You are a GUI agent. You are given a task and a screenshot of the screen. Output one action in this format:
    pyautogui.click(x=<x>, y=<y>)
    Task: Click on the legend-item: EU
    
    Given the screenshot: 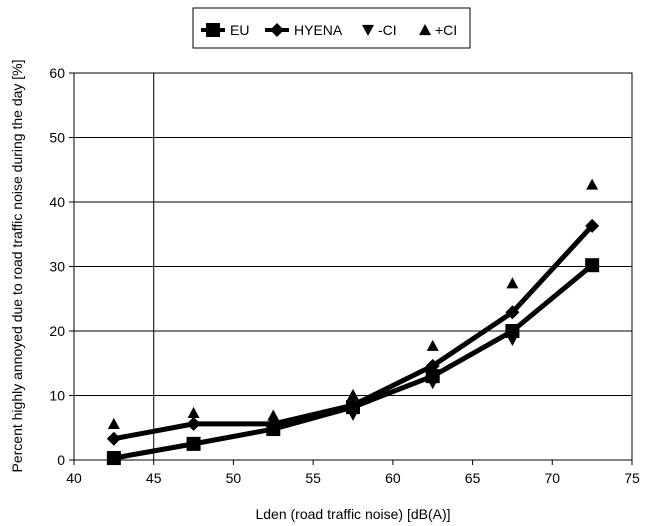 What is the action you would take?
    pyautogui.click(x=225, y=30)
    